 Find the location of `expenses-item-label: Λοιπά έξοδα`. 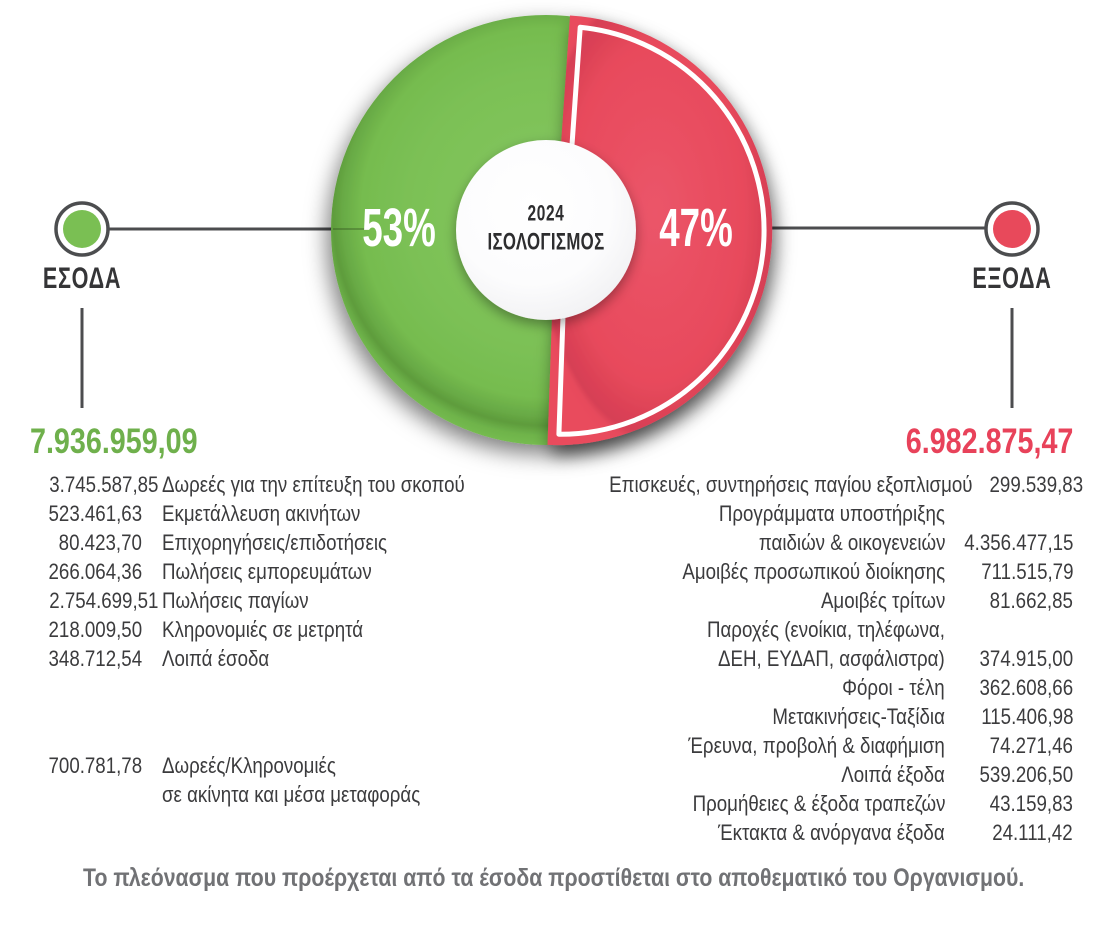

expenses-item-label: Λοιπά έξοδα is located at coordinates (893, 774).